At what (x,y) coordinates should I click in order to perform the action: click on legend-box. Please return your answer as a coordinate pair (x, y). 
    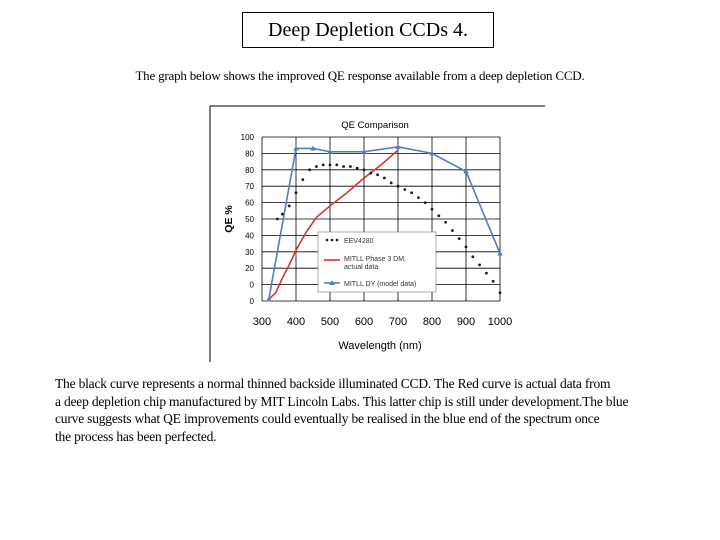
    Looking at the image, I should click on (377, 262).